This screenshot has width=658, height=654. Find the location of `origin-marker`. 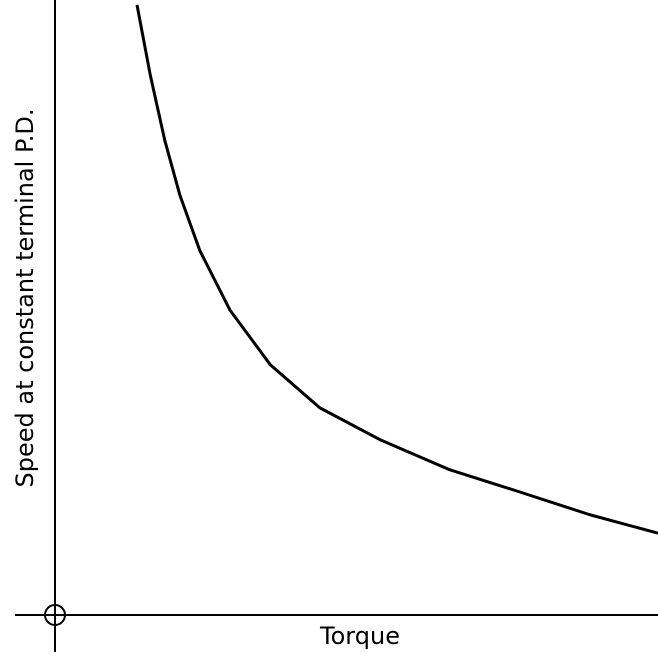

origin-marker is located at coordinates (55, 615).